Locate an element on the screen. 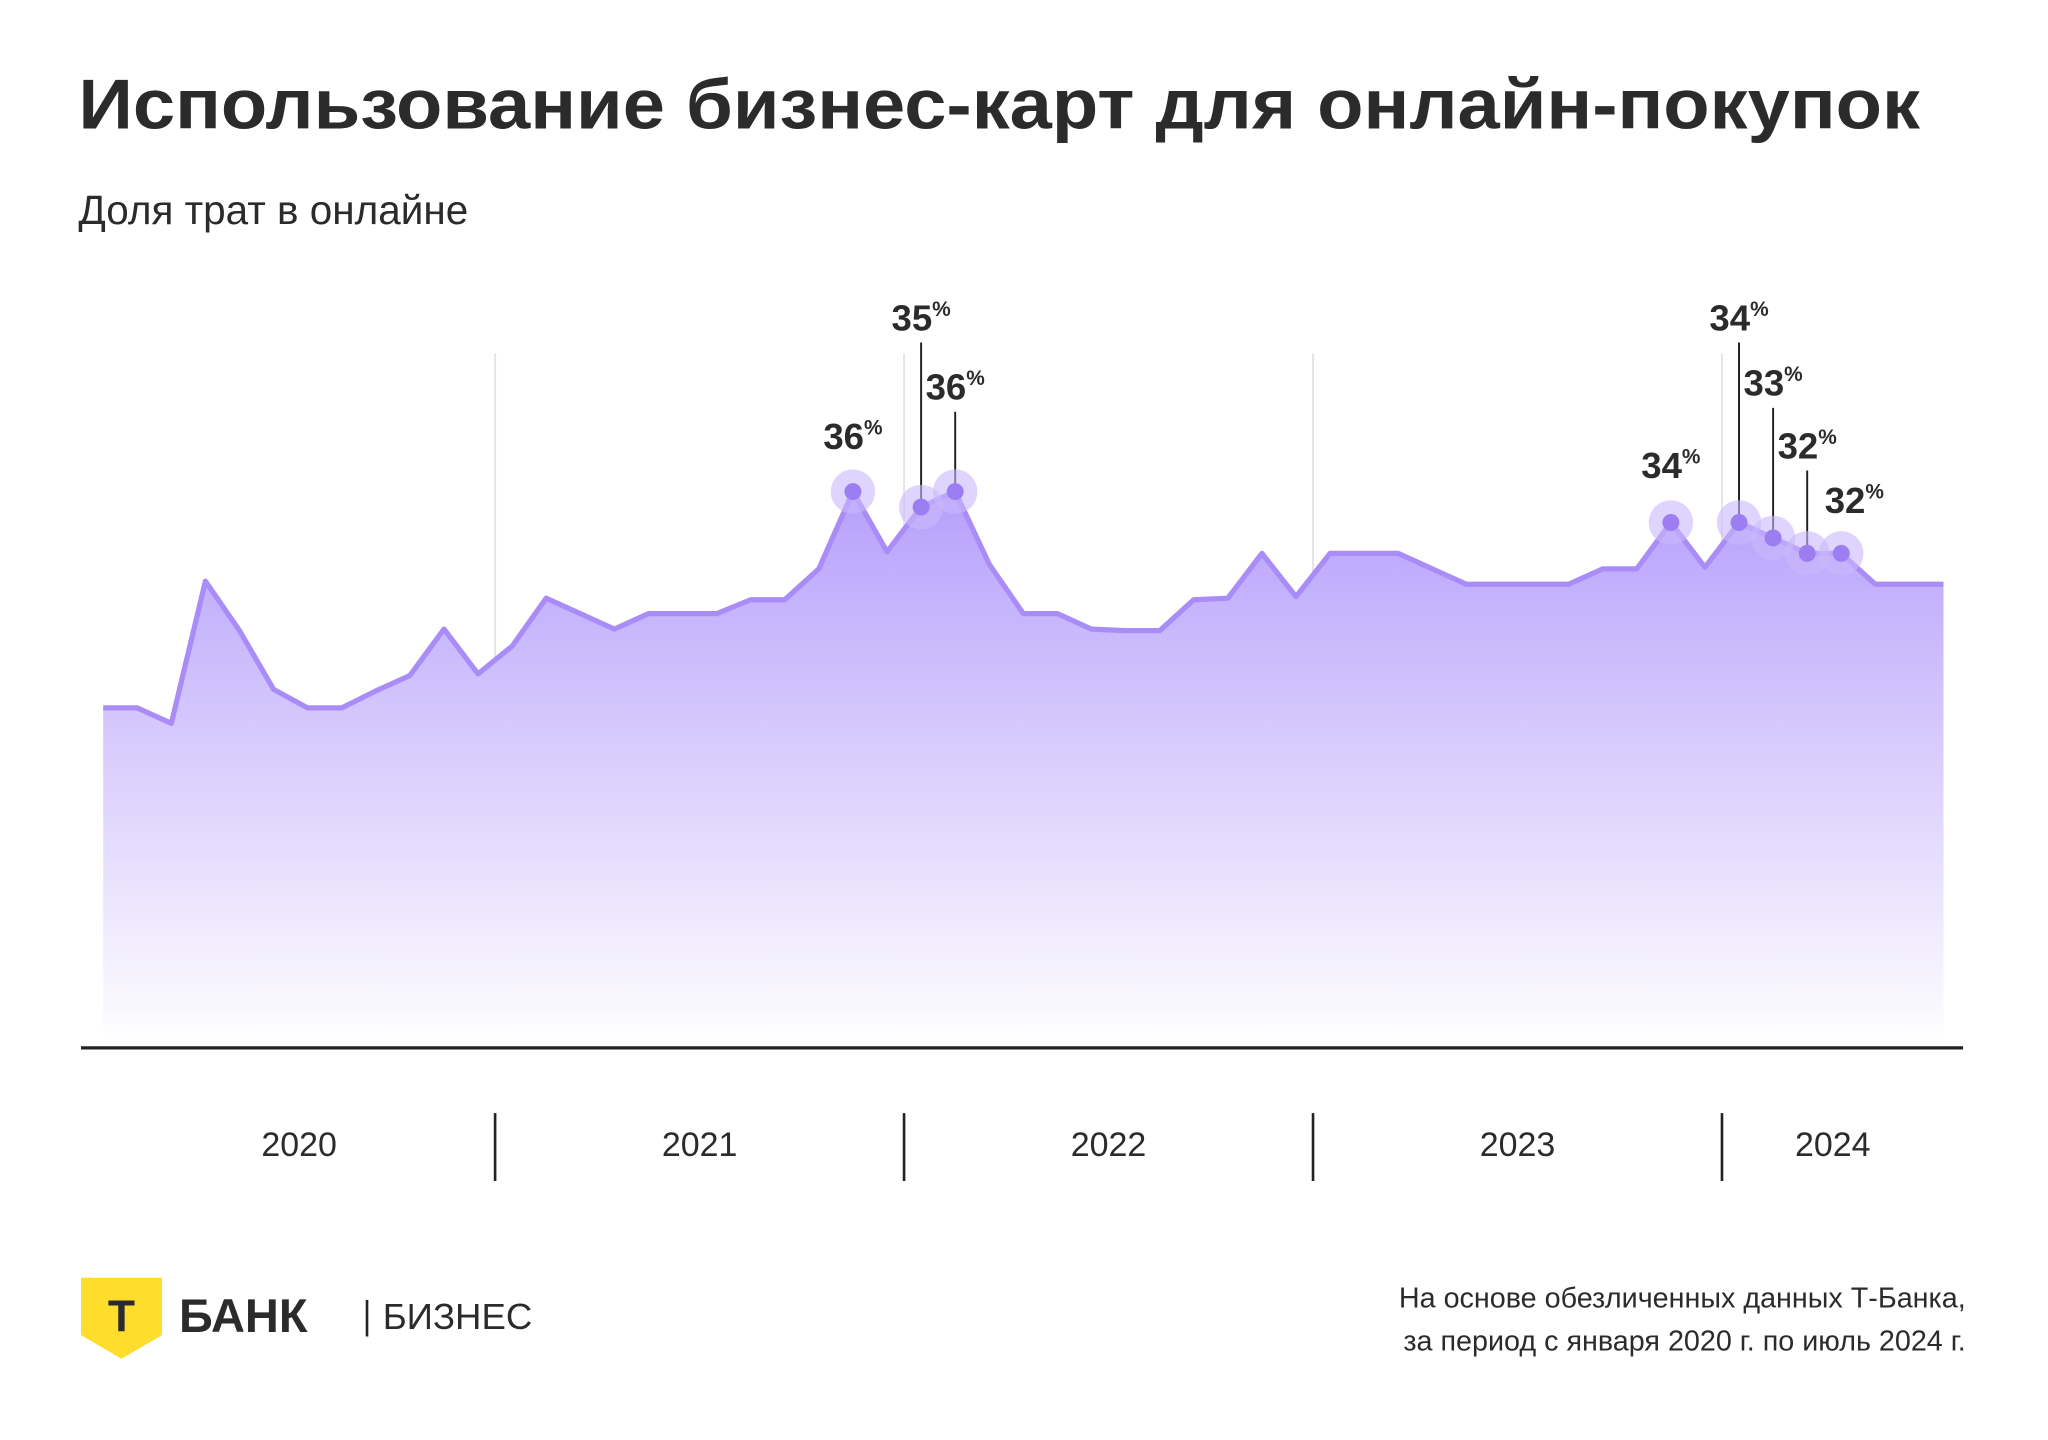  logo-letter: Т is located at coordinates (121, 1316).